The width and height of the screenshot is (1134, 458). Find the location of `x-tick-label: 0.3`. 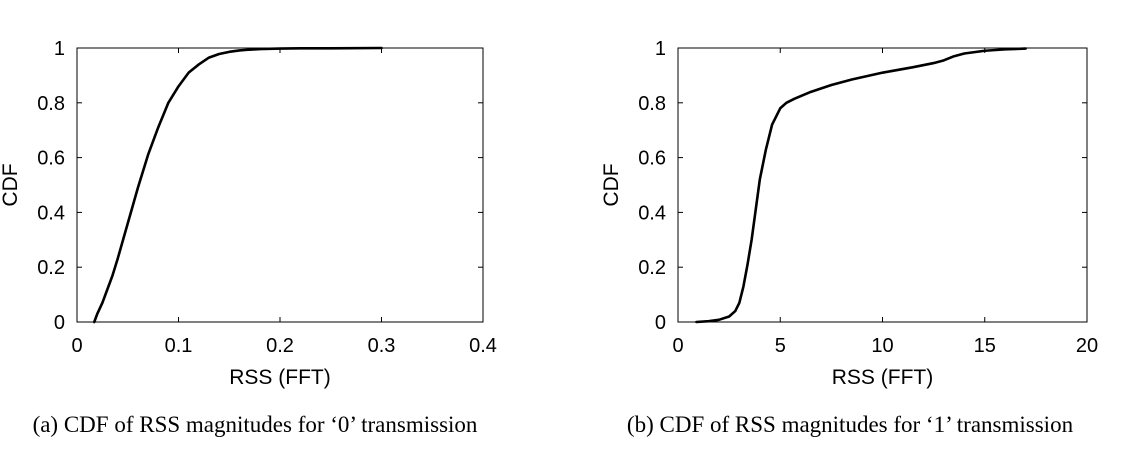

x-tick-label: 0.3 is located at coordinates (382, 346).